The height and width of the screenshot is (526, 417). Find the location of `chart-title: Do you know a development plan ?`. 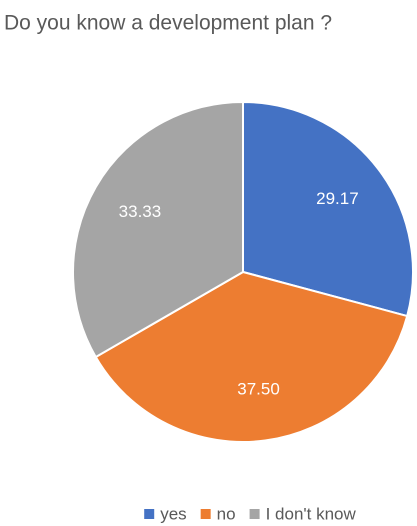

chart-title: Do you know a development plan ? is located at coordinates (168, 23).